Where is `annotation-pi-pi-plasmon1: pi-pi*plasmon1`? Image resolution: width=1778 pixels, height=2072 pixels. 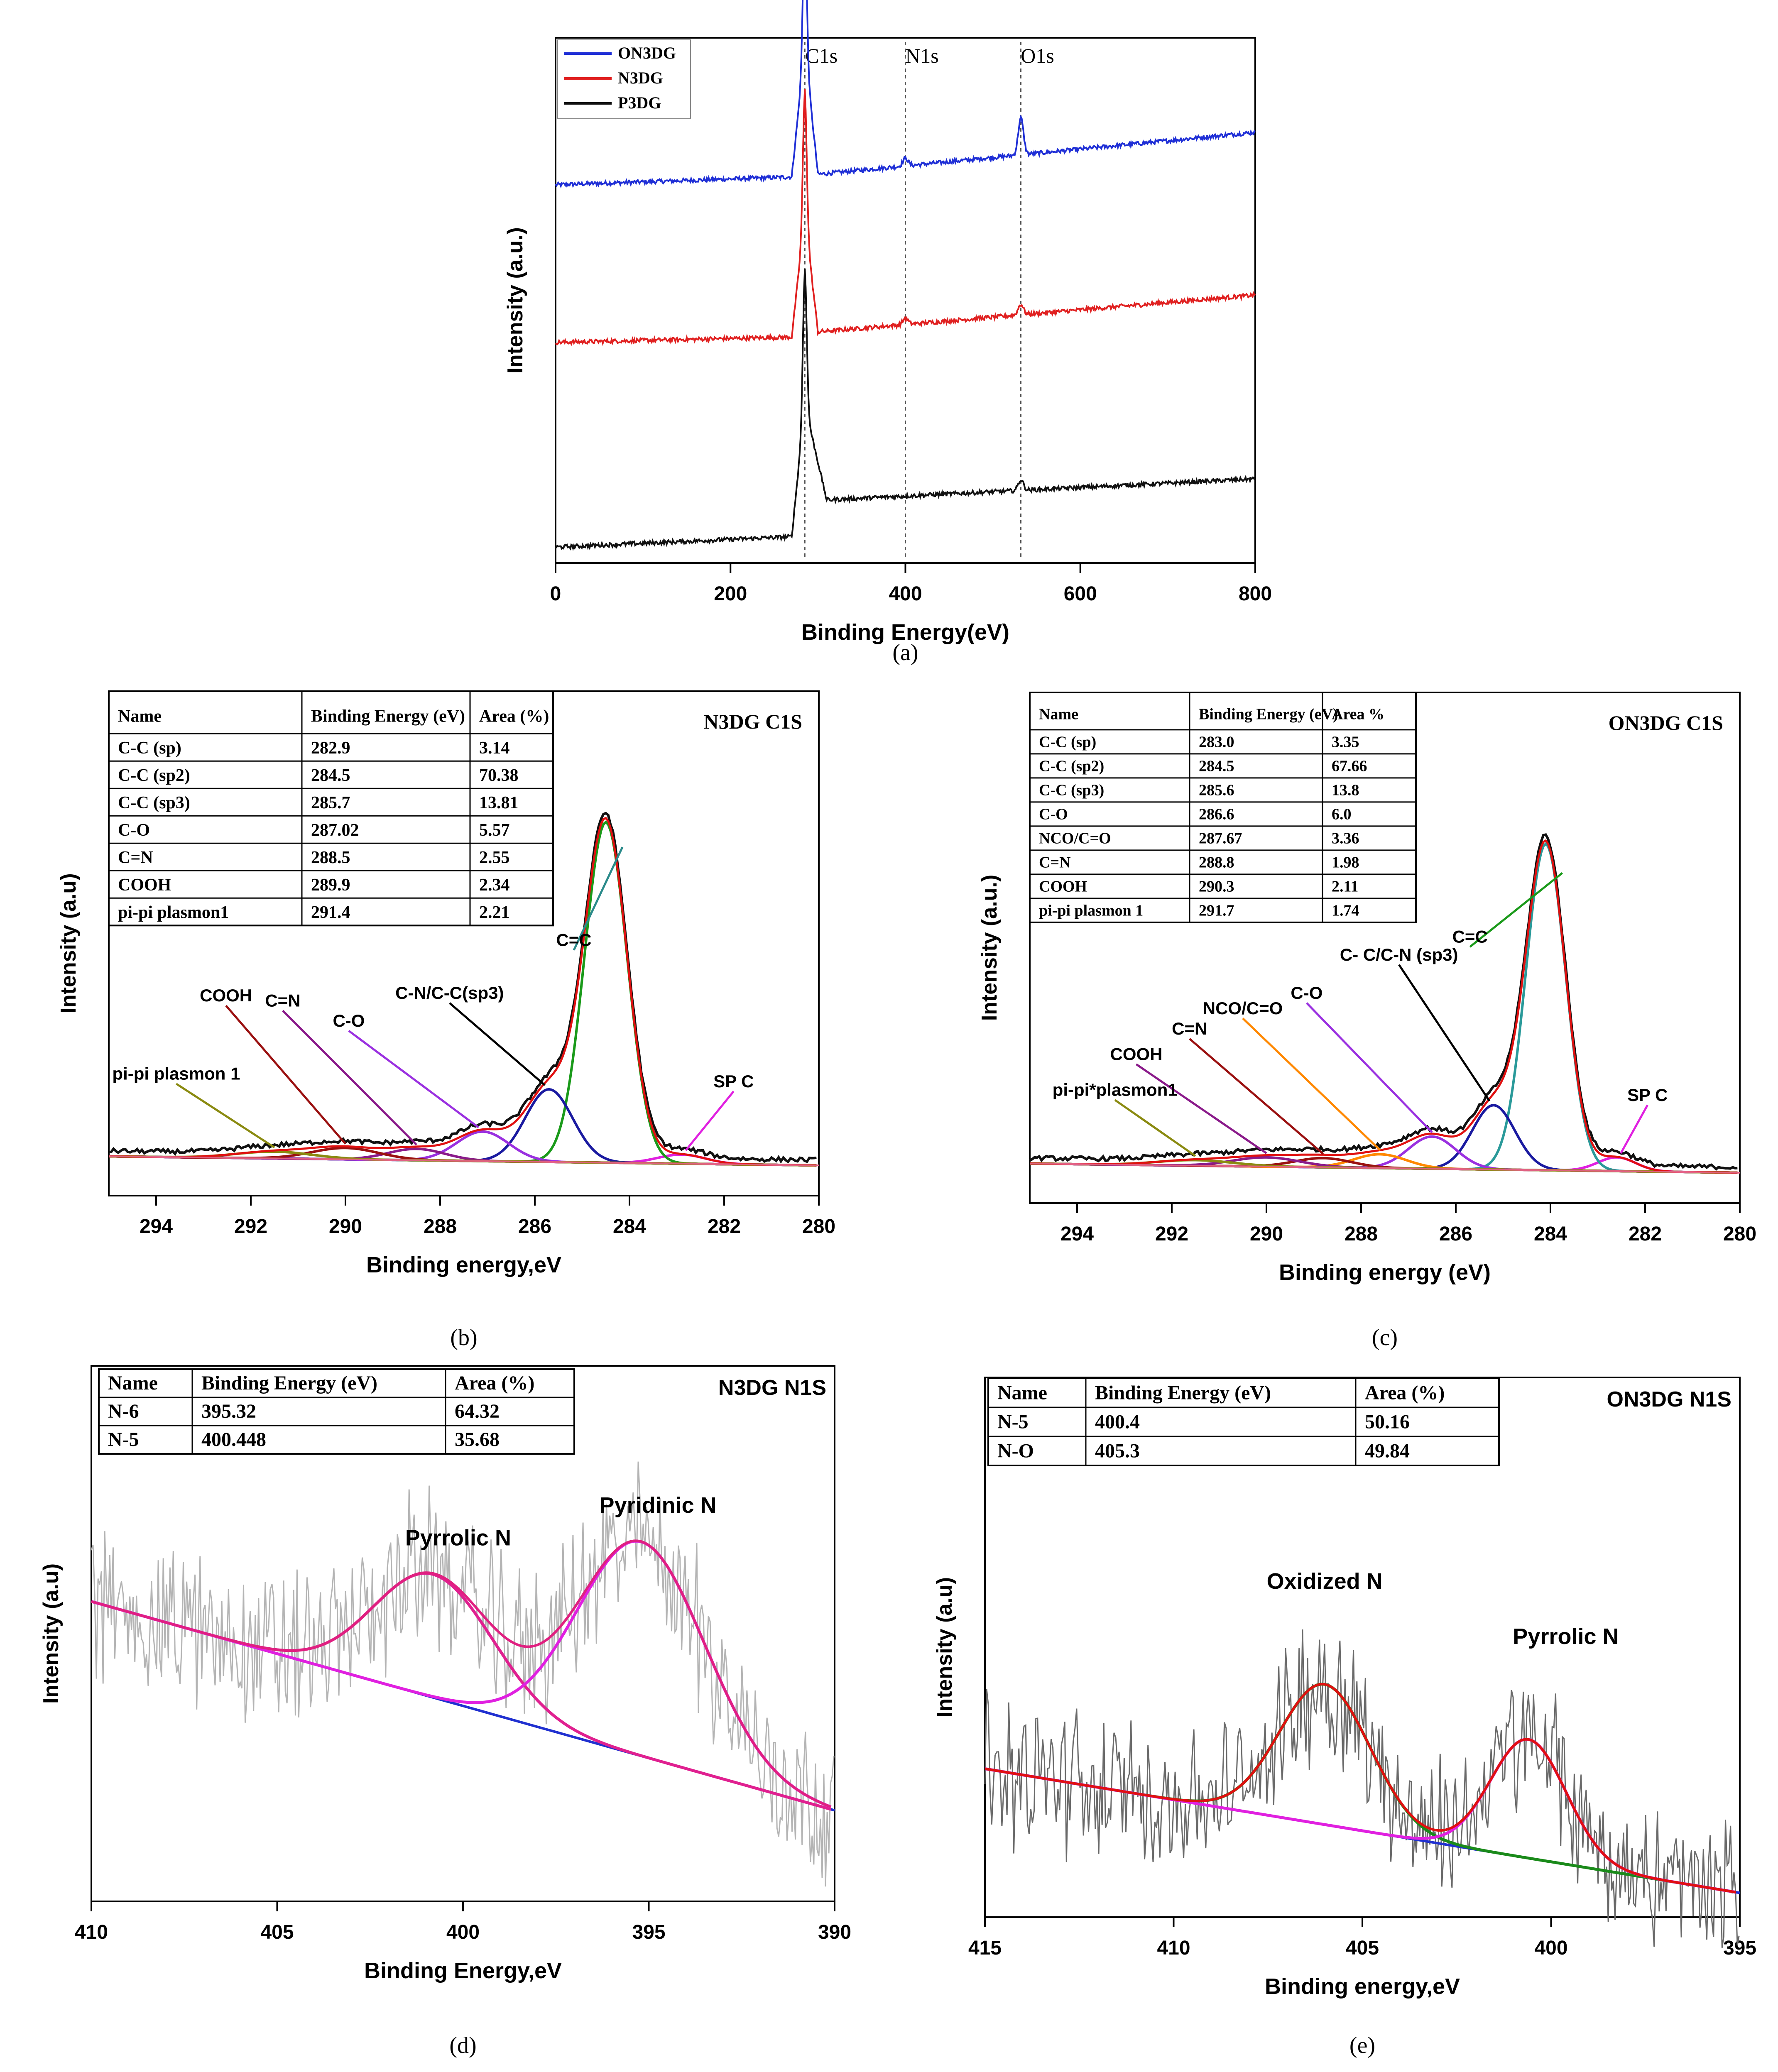 annotation-pi-pi-plasmon1: pi-pi*plasmon1 is located at coordinates (1115, 1090).